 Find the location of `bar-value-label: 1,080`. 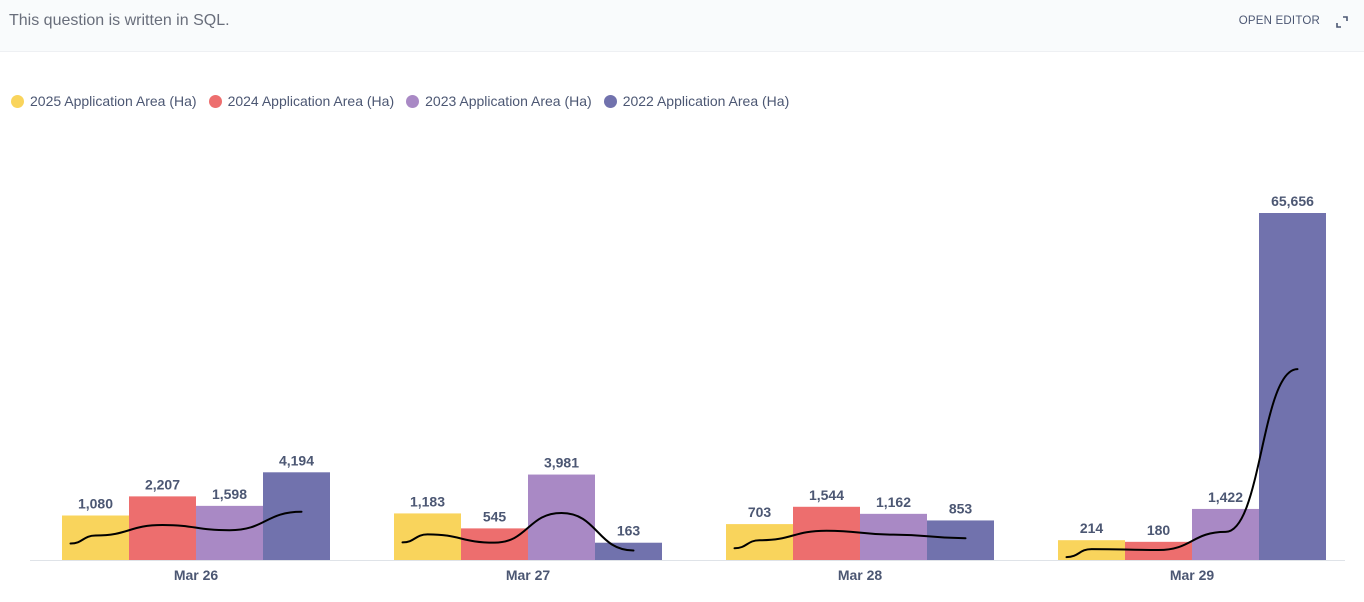

bar-value-label: 1,080 is located at coordinates (95, 503).